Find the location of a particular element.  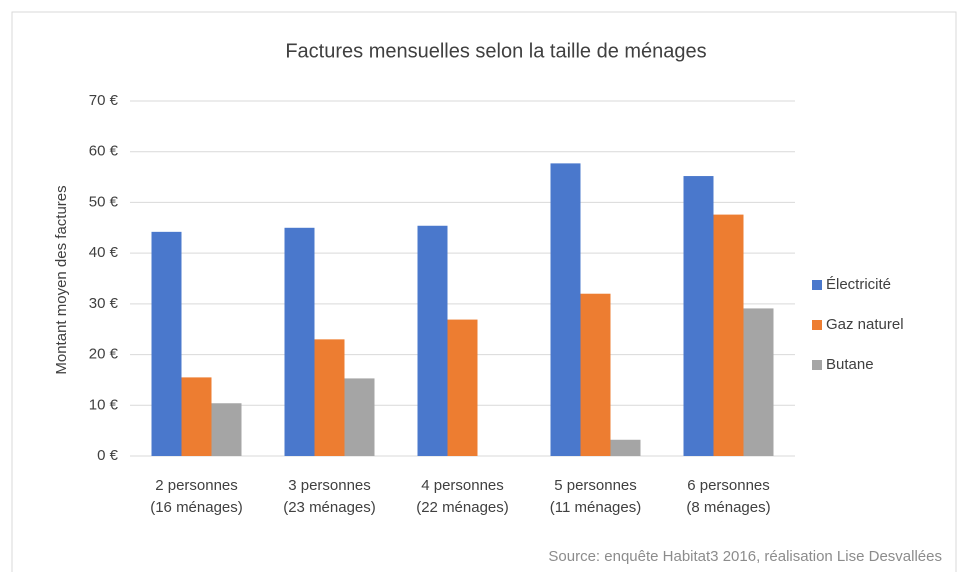

y-tick-label: 70 € is located at coordinates (104, 100).